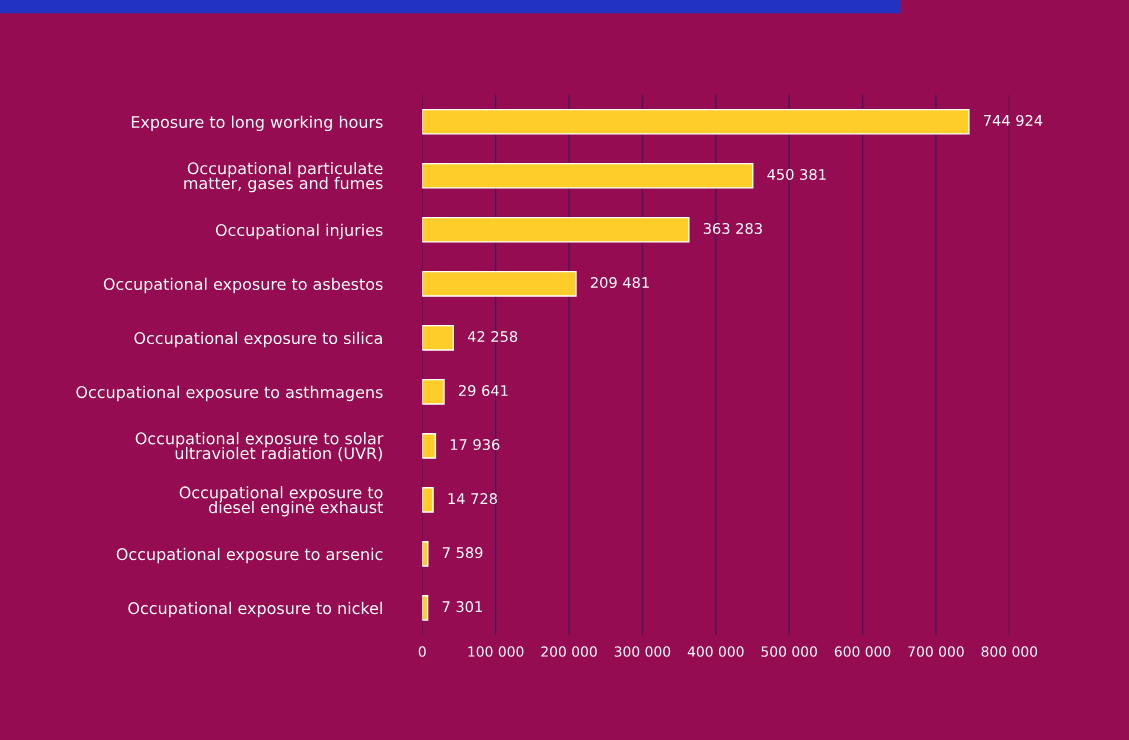 The width and height of the screenshot is (1129, 740). Describe the element at coordinates (283, 177) in the screenshot. I see `y-tick-label: Occupational particulate matter, gases and fumes` at that location.